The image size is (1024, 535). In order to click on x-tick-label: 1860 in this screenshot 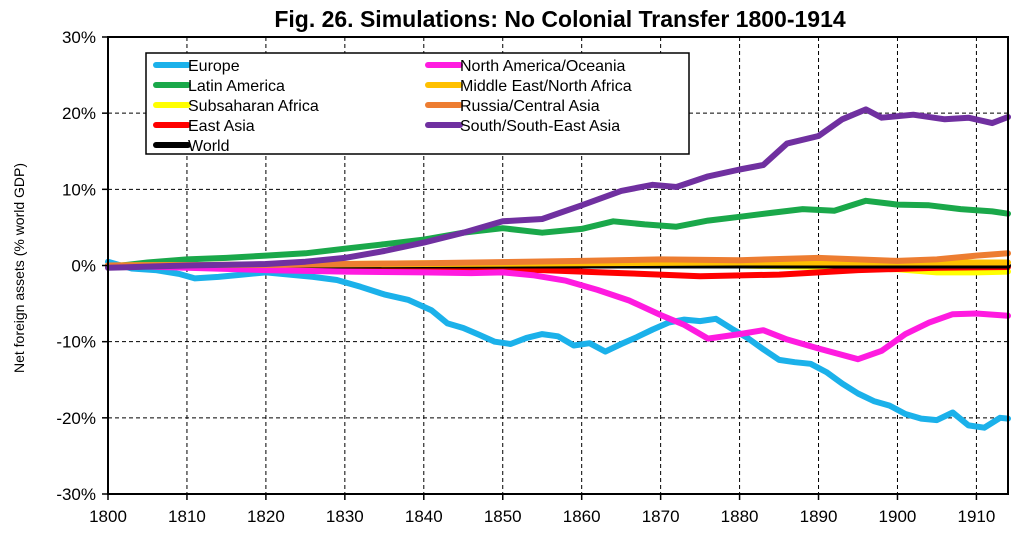, I will do `click(582, 516)`.